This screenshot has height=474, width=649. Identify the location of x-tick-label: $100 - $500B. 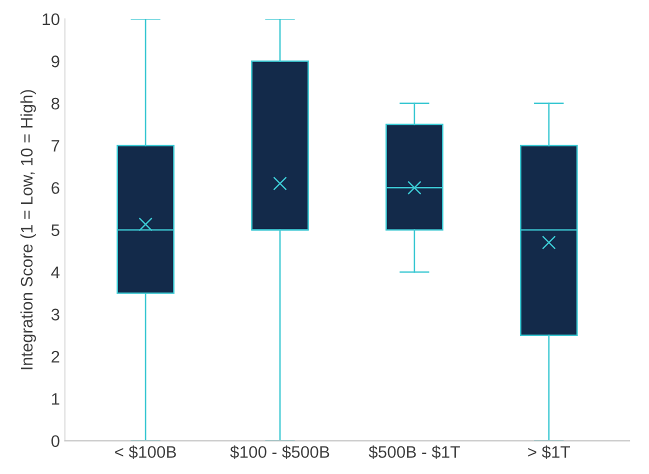
(280, 452).